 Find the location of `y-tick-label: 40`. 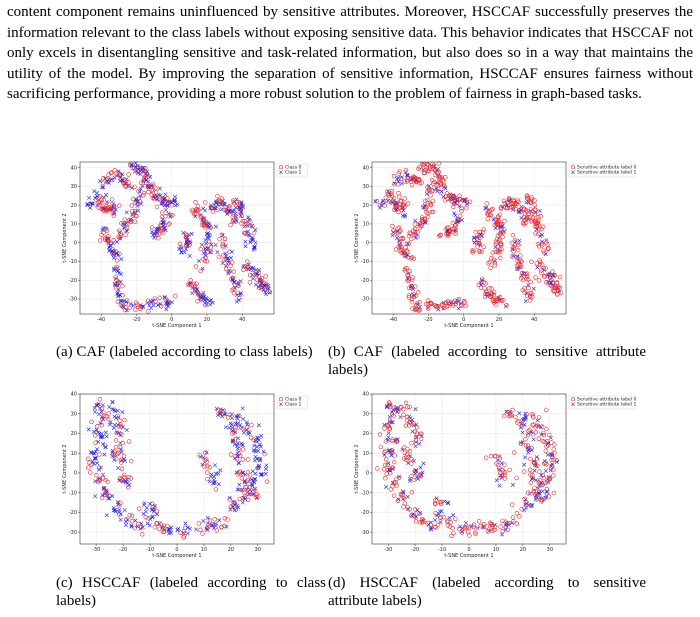

y-tick-label: 40 is located at coordinates (74, 395).